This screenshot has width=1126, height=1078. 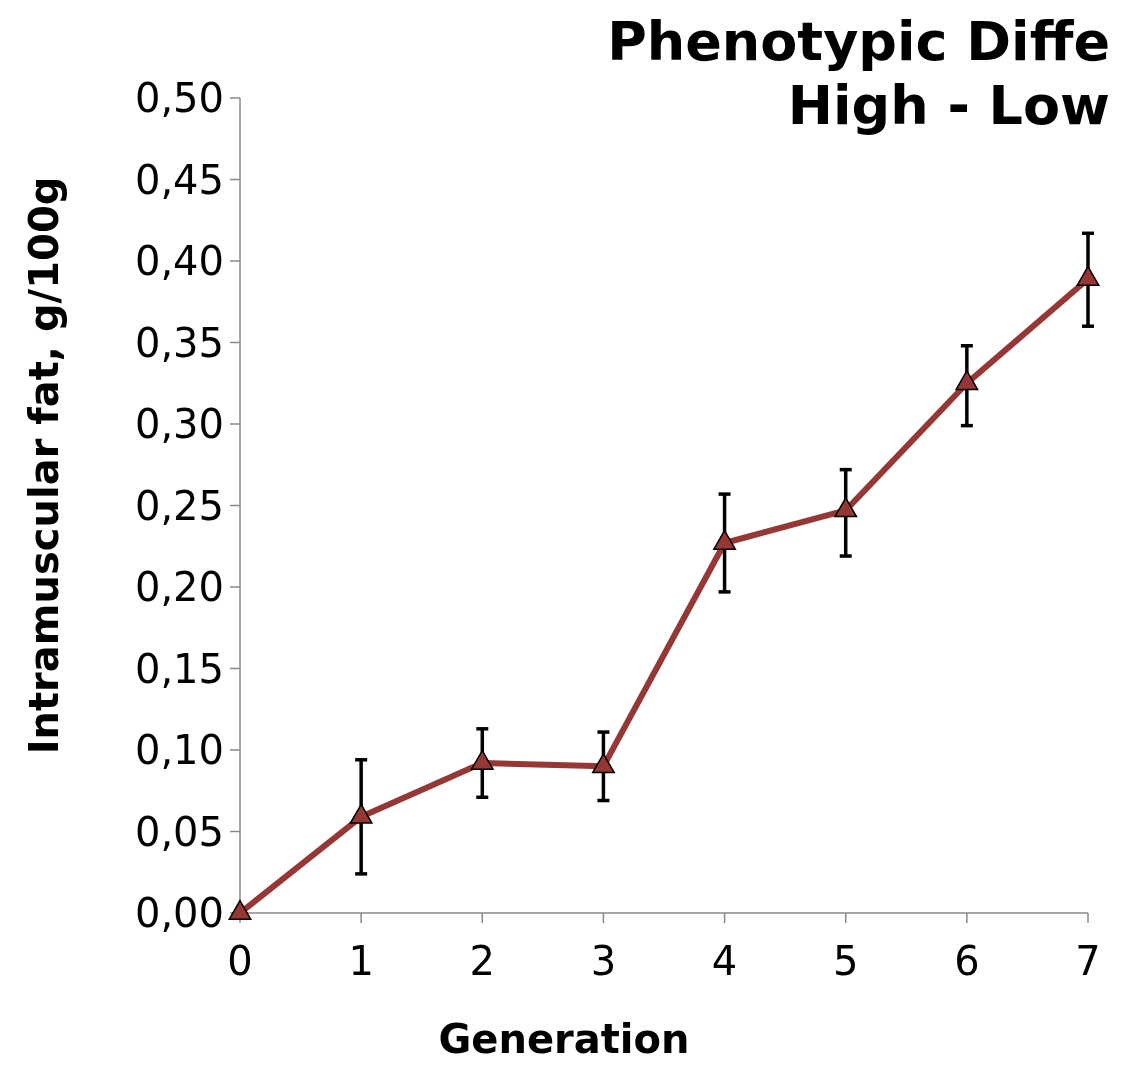 I want to click on x-axis-title: Generation, so click(x=564, y=1039).